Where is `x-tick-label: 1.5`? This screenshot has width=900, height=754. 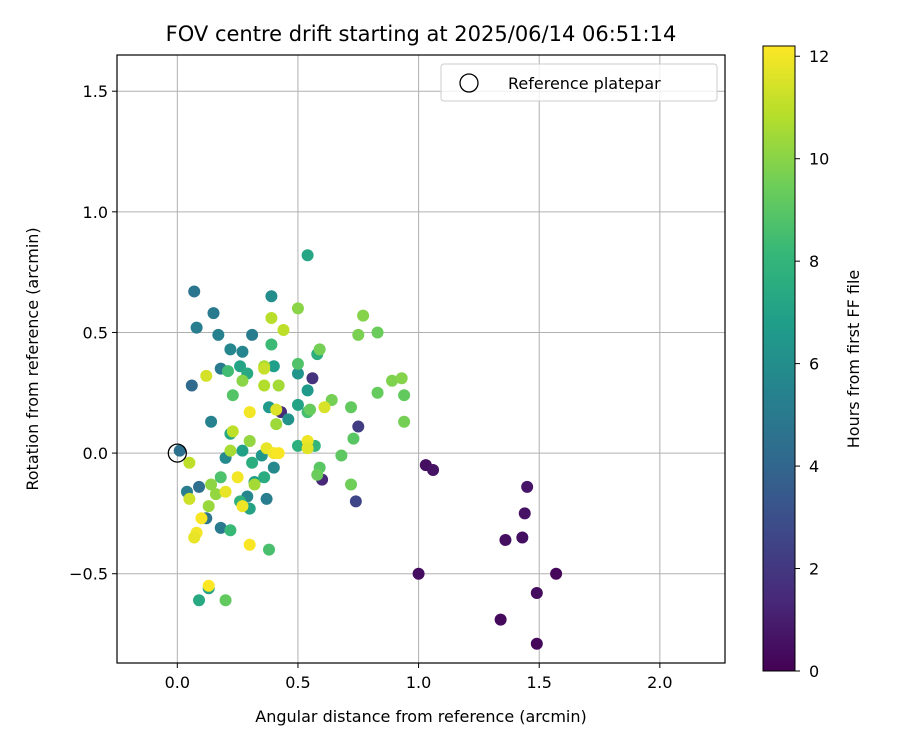
x-tick-label: 1.5 is located at coordinates (538, 682).